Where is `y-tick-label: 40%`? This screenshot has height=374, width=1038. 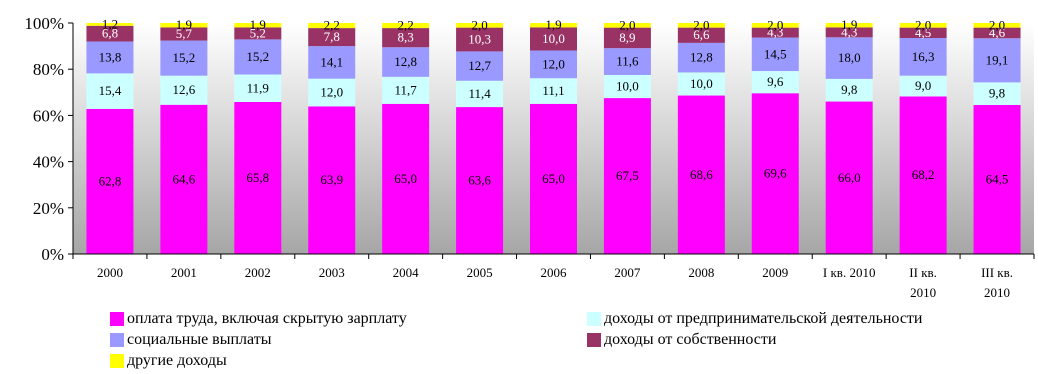 y-tick-label: 40% is located at coordinates (48, 162).